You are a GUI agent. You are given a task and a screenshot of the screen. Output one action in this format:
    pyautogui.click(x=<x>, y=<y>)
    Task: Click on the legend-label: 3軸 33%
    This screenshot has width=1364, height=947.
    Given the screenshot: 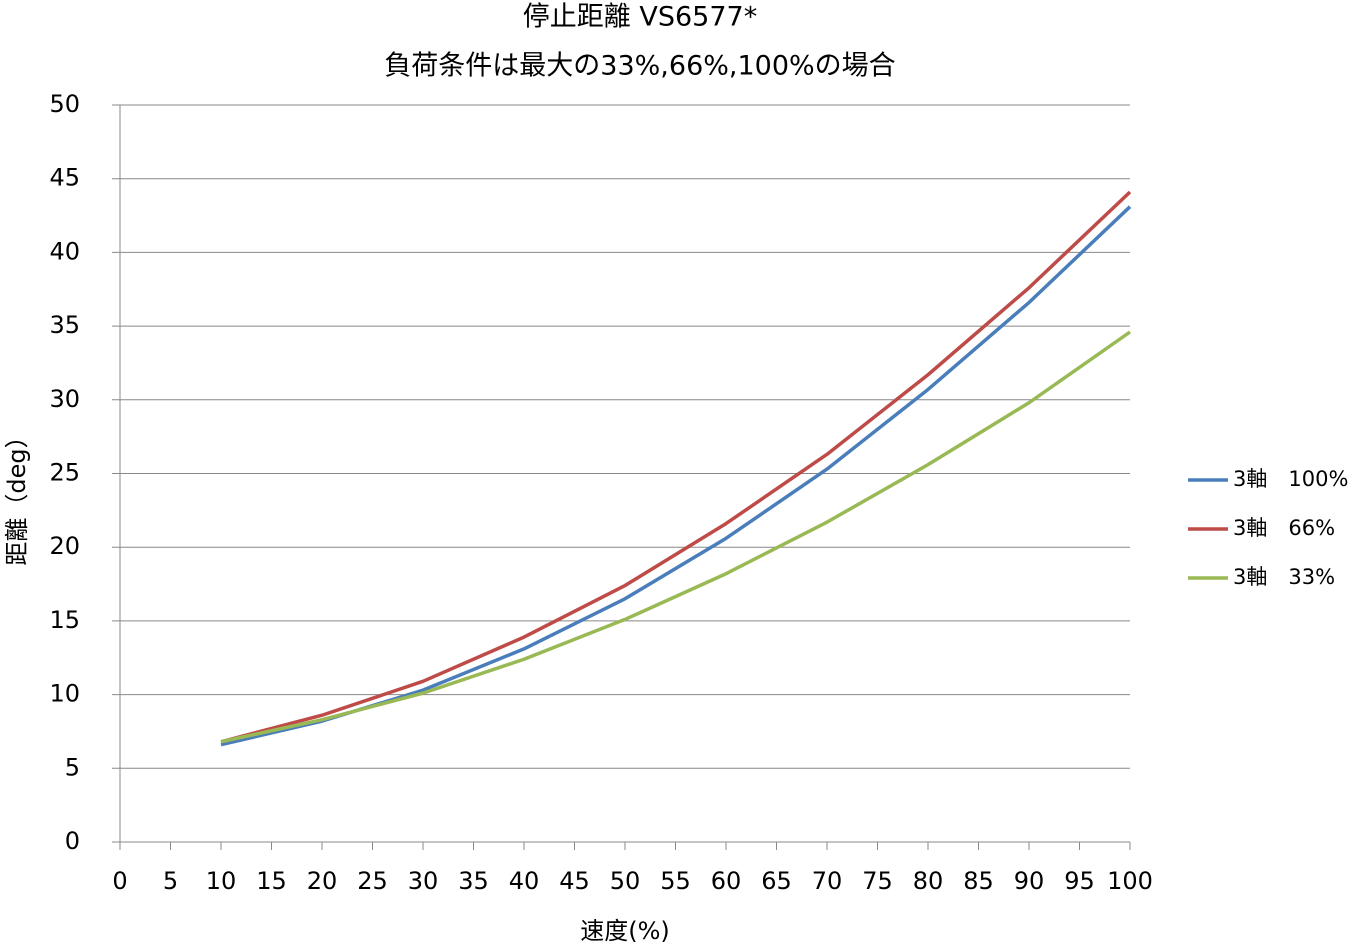 What is the action you would take?
    pyautogui.click(x=1284, y=577)
    